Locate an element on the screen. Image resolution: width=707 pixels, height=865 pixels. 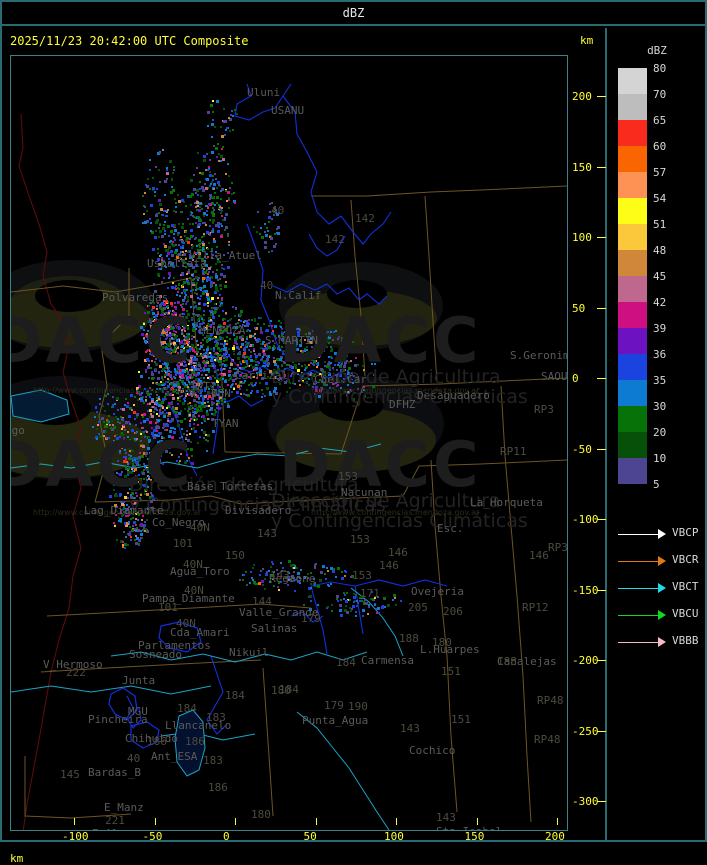
y-axis-tick-label: 100 is located at coordinates (582, 237).